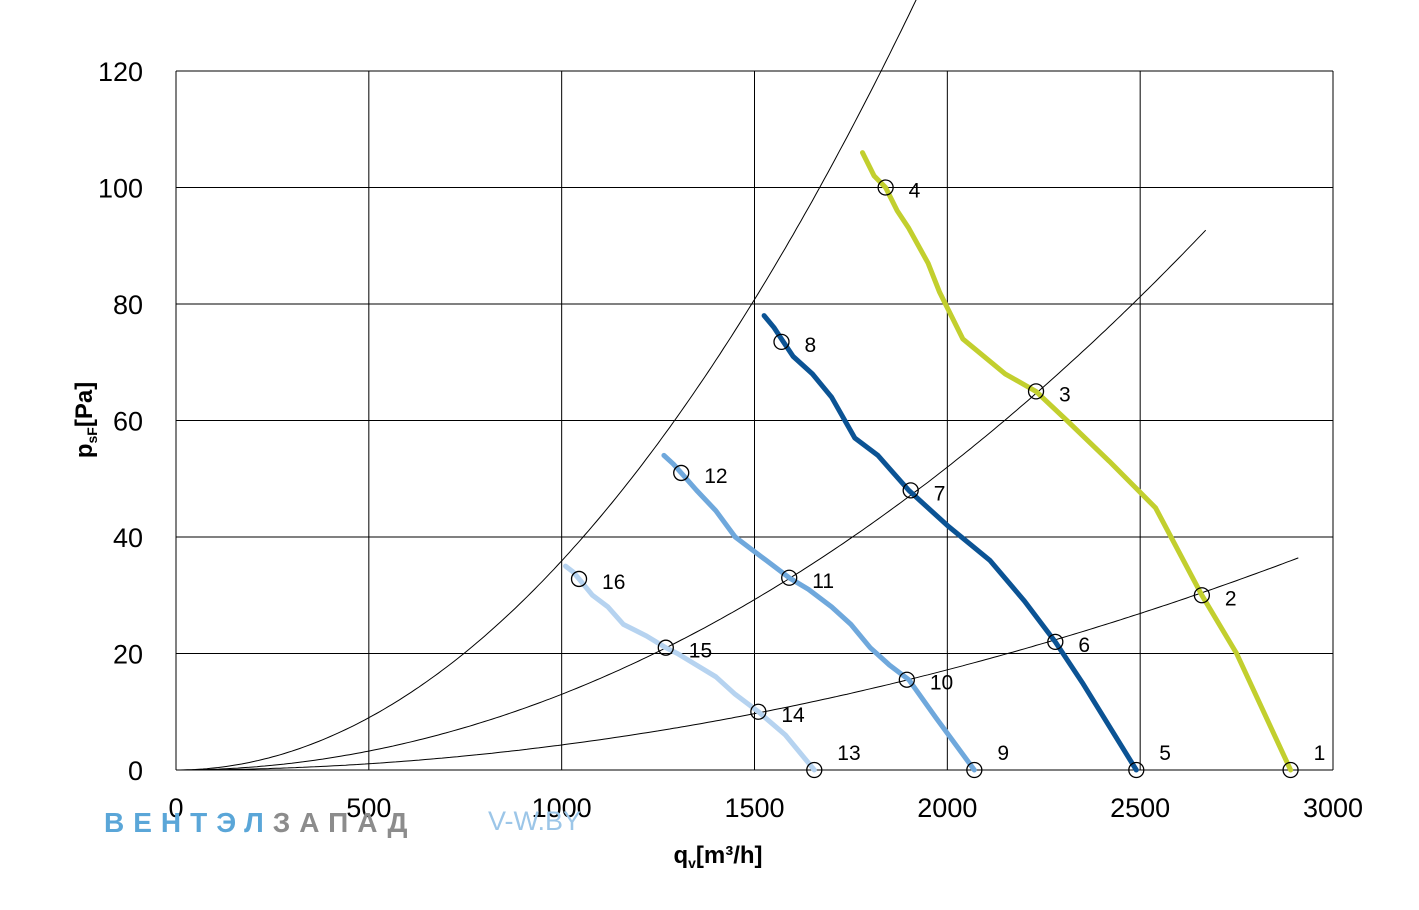 This screenshot has height=910, width=1419. I want to click on x-tick-label: 2500, so click(1140, 808).